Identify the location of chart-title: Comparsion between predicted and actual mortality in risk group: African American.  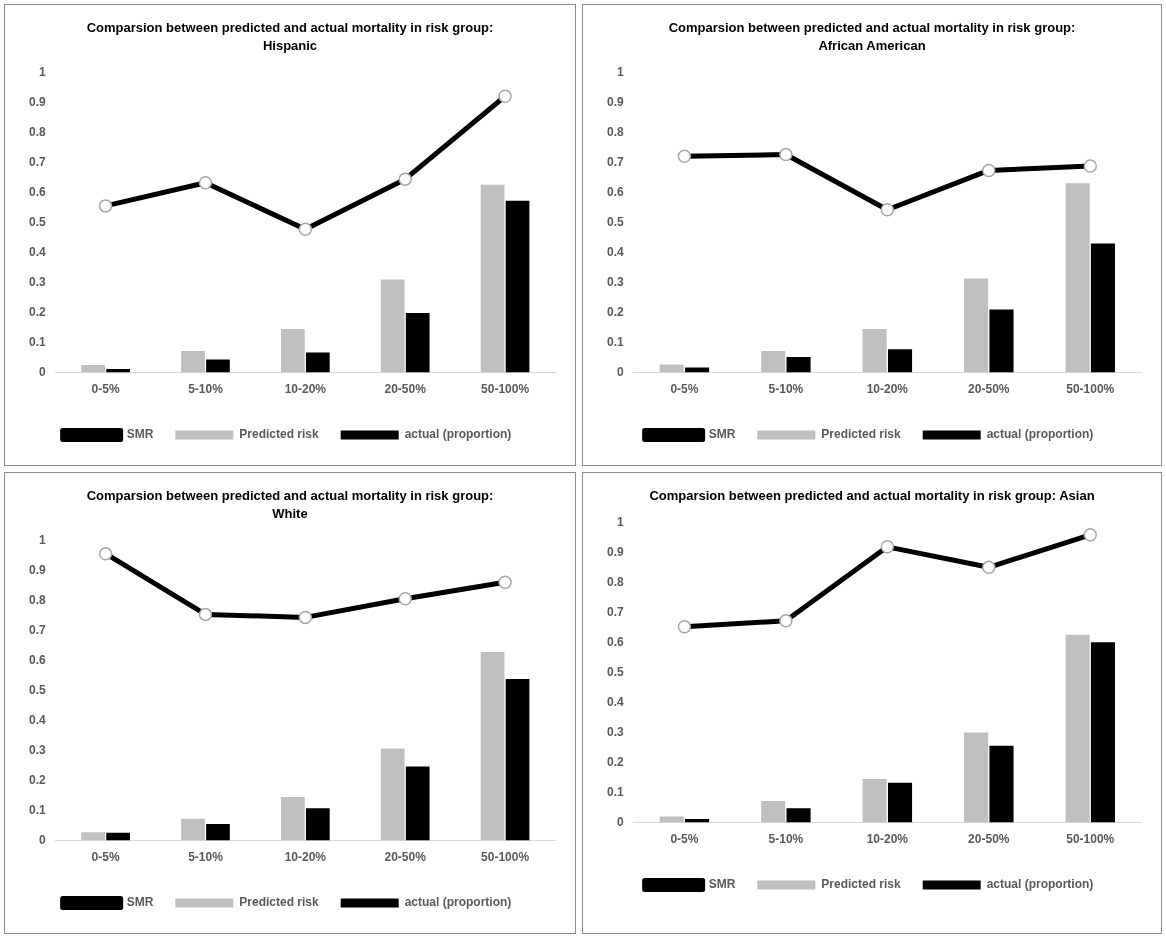
(872, 37).